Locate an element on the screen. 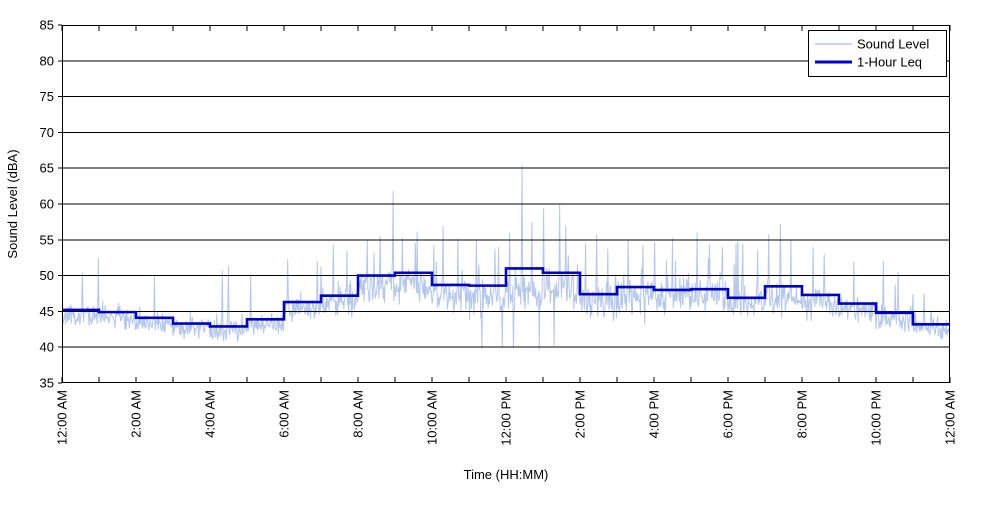 The height and width of the screenshot is (505, 1000). y-tick-label: 35 is located at coordinates (47, 383).